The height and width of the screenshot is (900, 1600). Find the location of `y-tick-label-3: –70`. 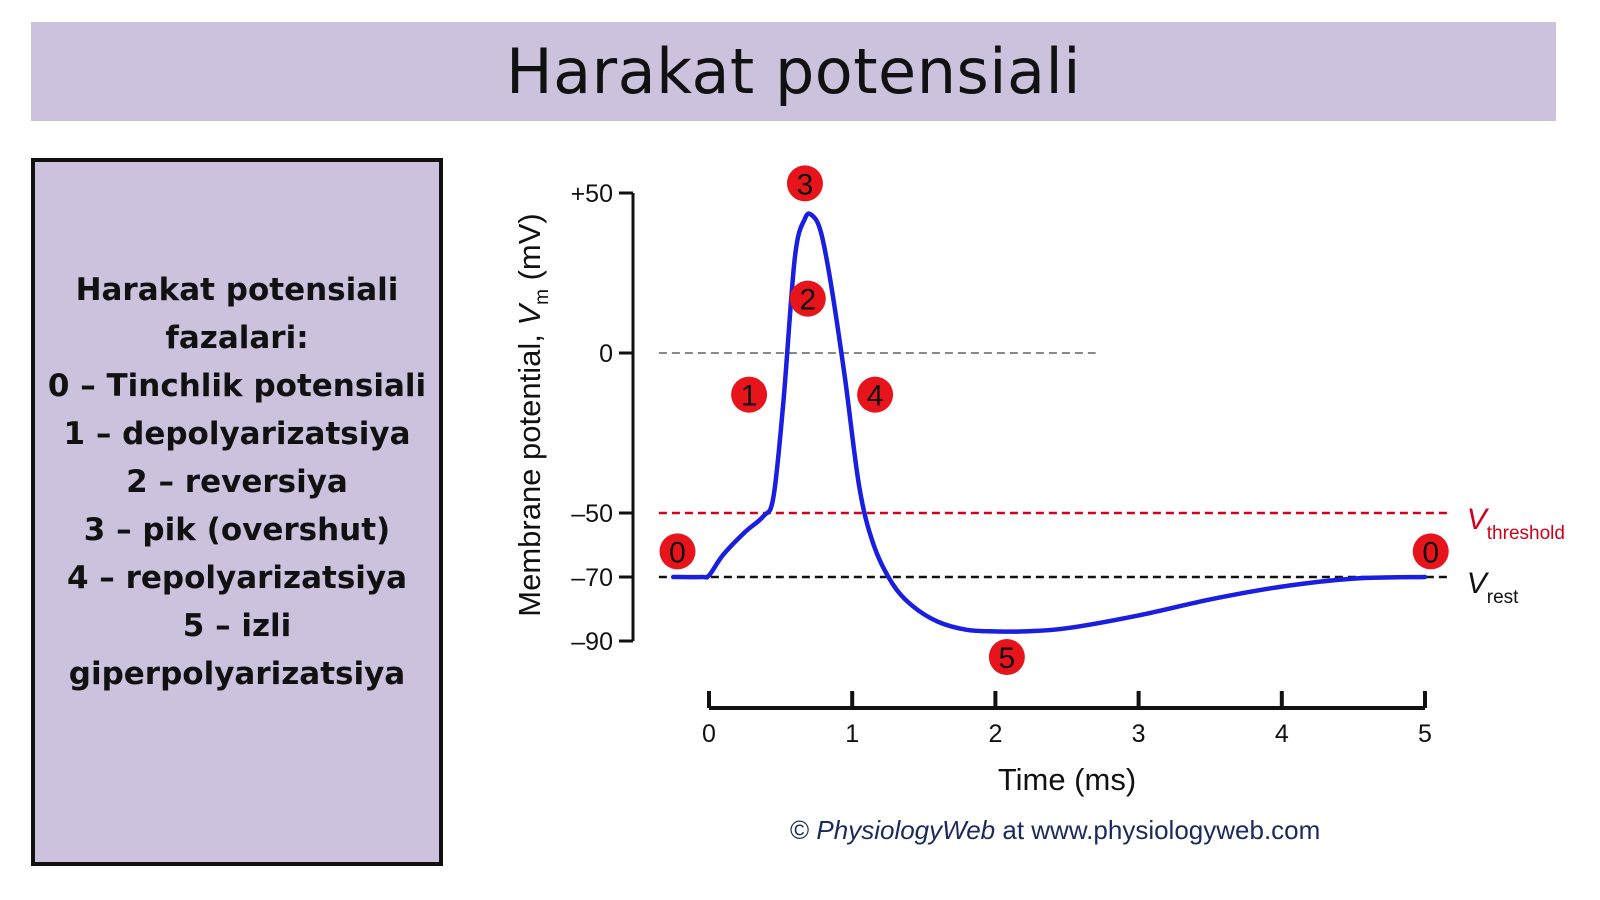

y-tick-label-3: –70 is located at coordinates (592, 578).